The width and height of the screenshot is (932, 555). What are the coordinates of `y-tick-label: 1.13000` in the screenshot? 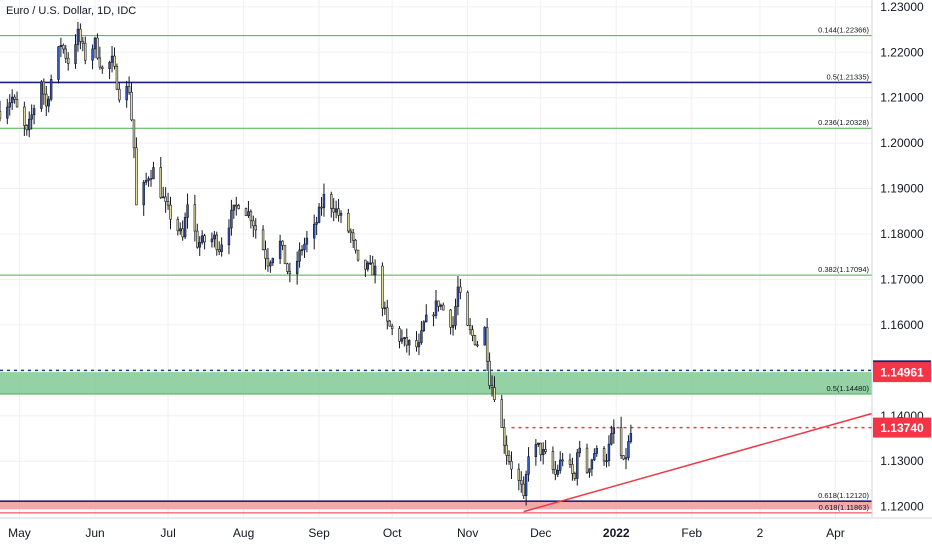 It's located at (902, 461).